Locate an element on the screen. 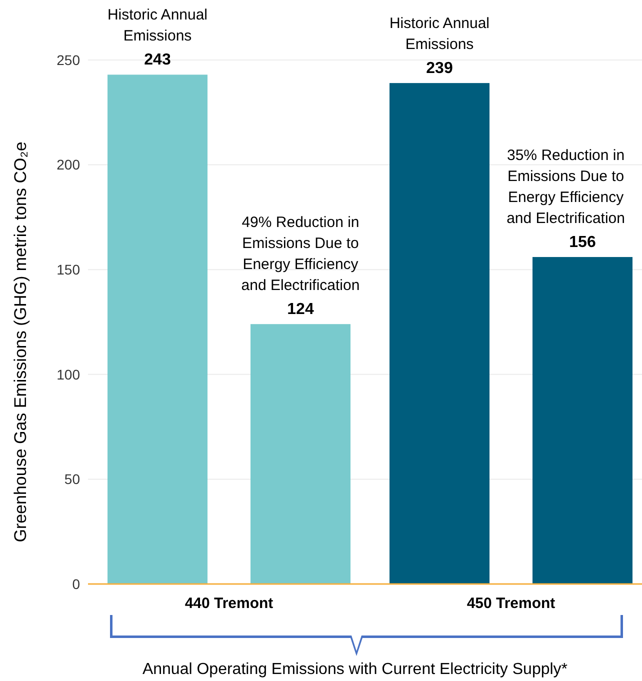 The image size is (642, 681). data-label: 124 is located at coordinates (300, 309).